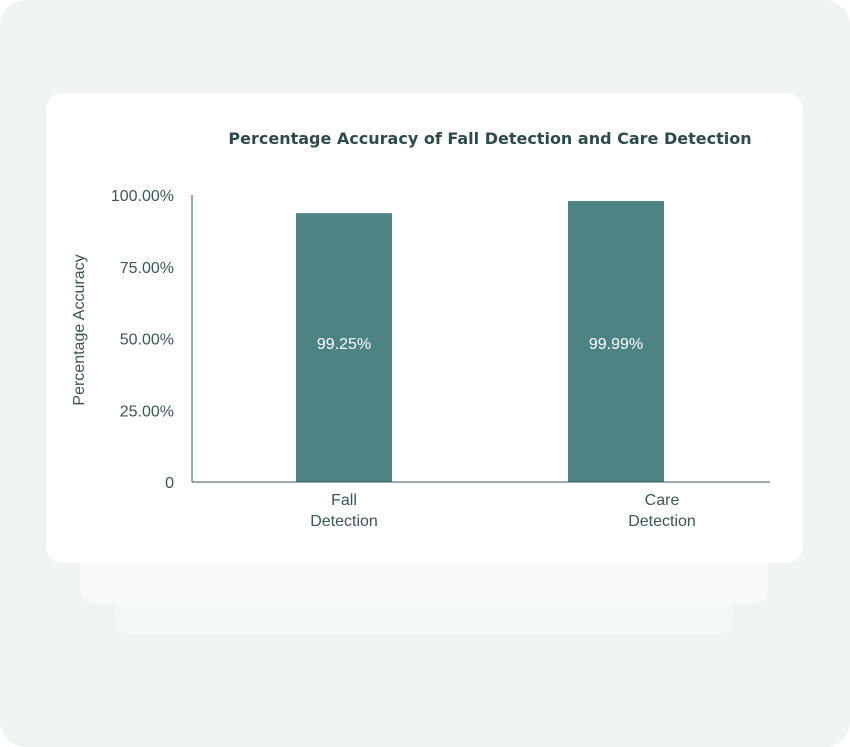  I want to click on y-axis-ticks: 0 25.00% 50.00% 75.00% 100.00%, so click(142, 340).